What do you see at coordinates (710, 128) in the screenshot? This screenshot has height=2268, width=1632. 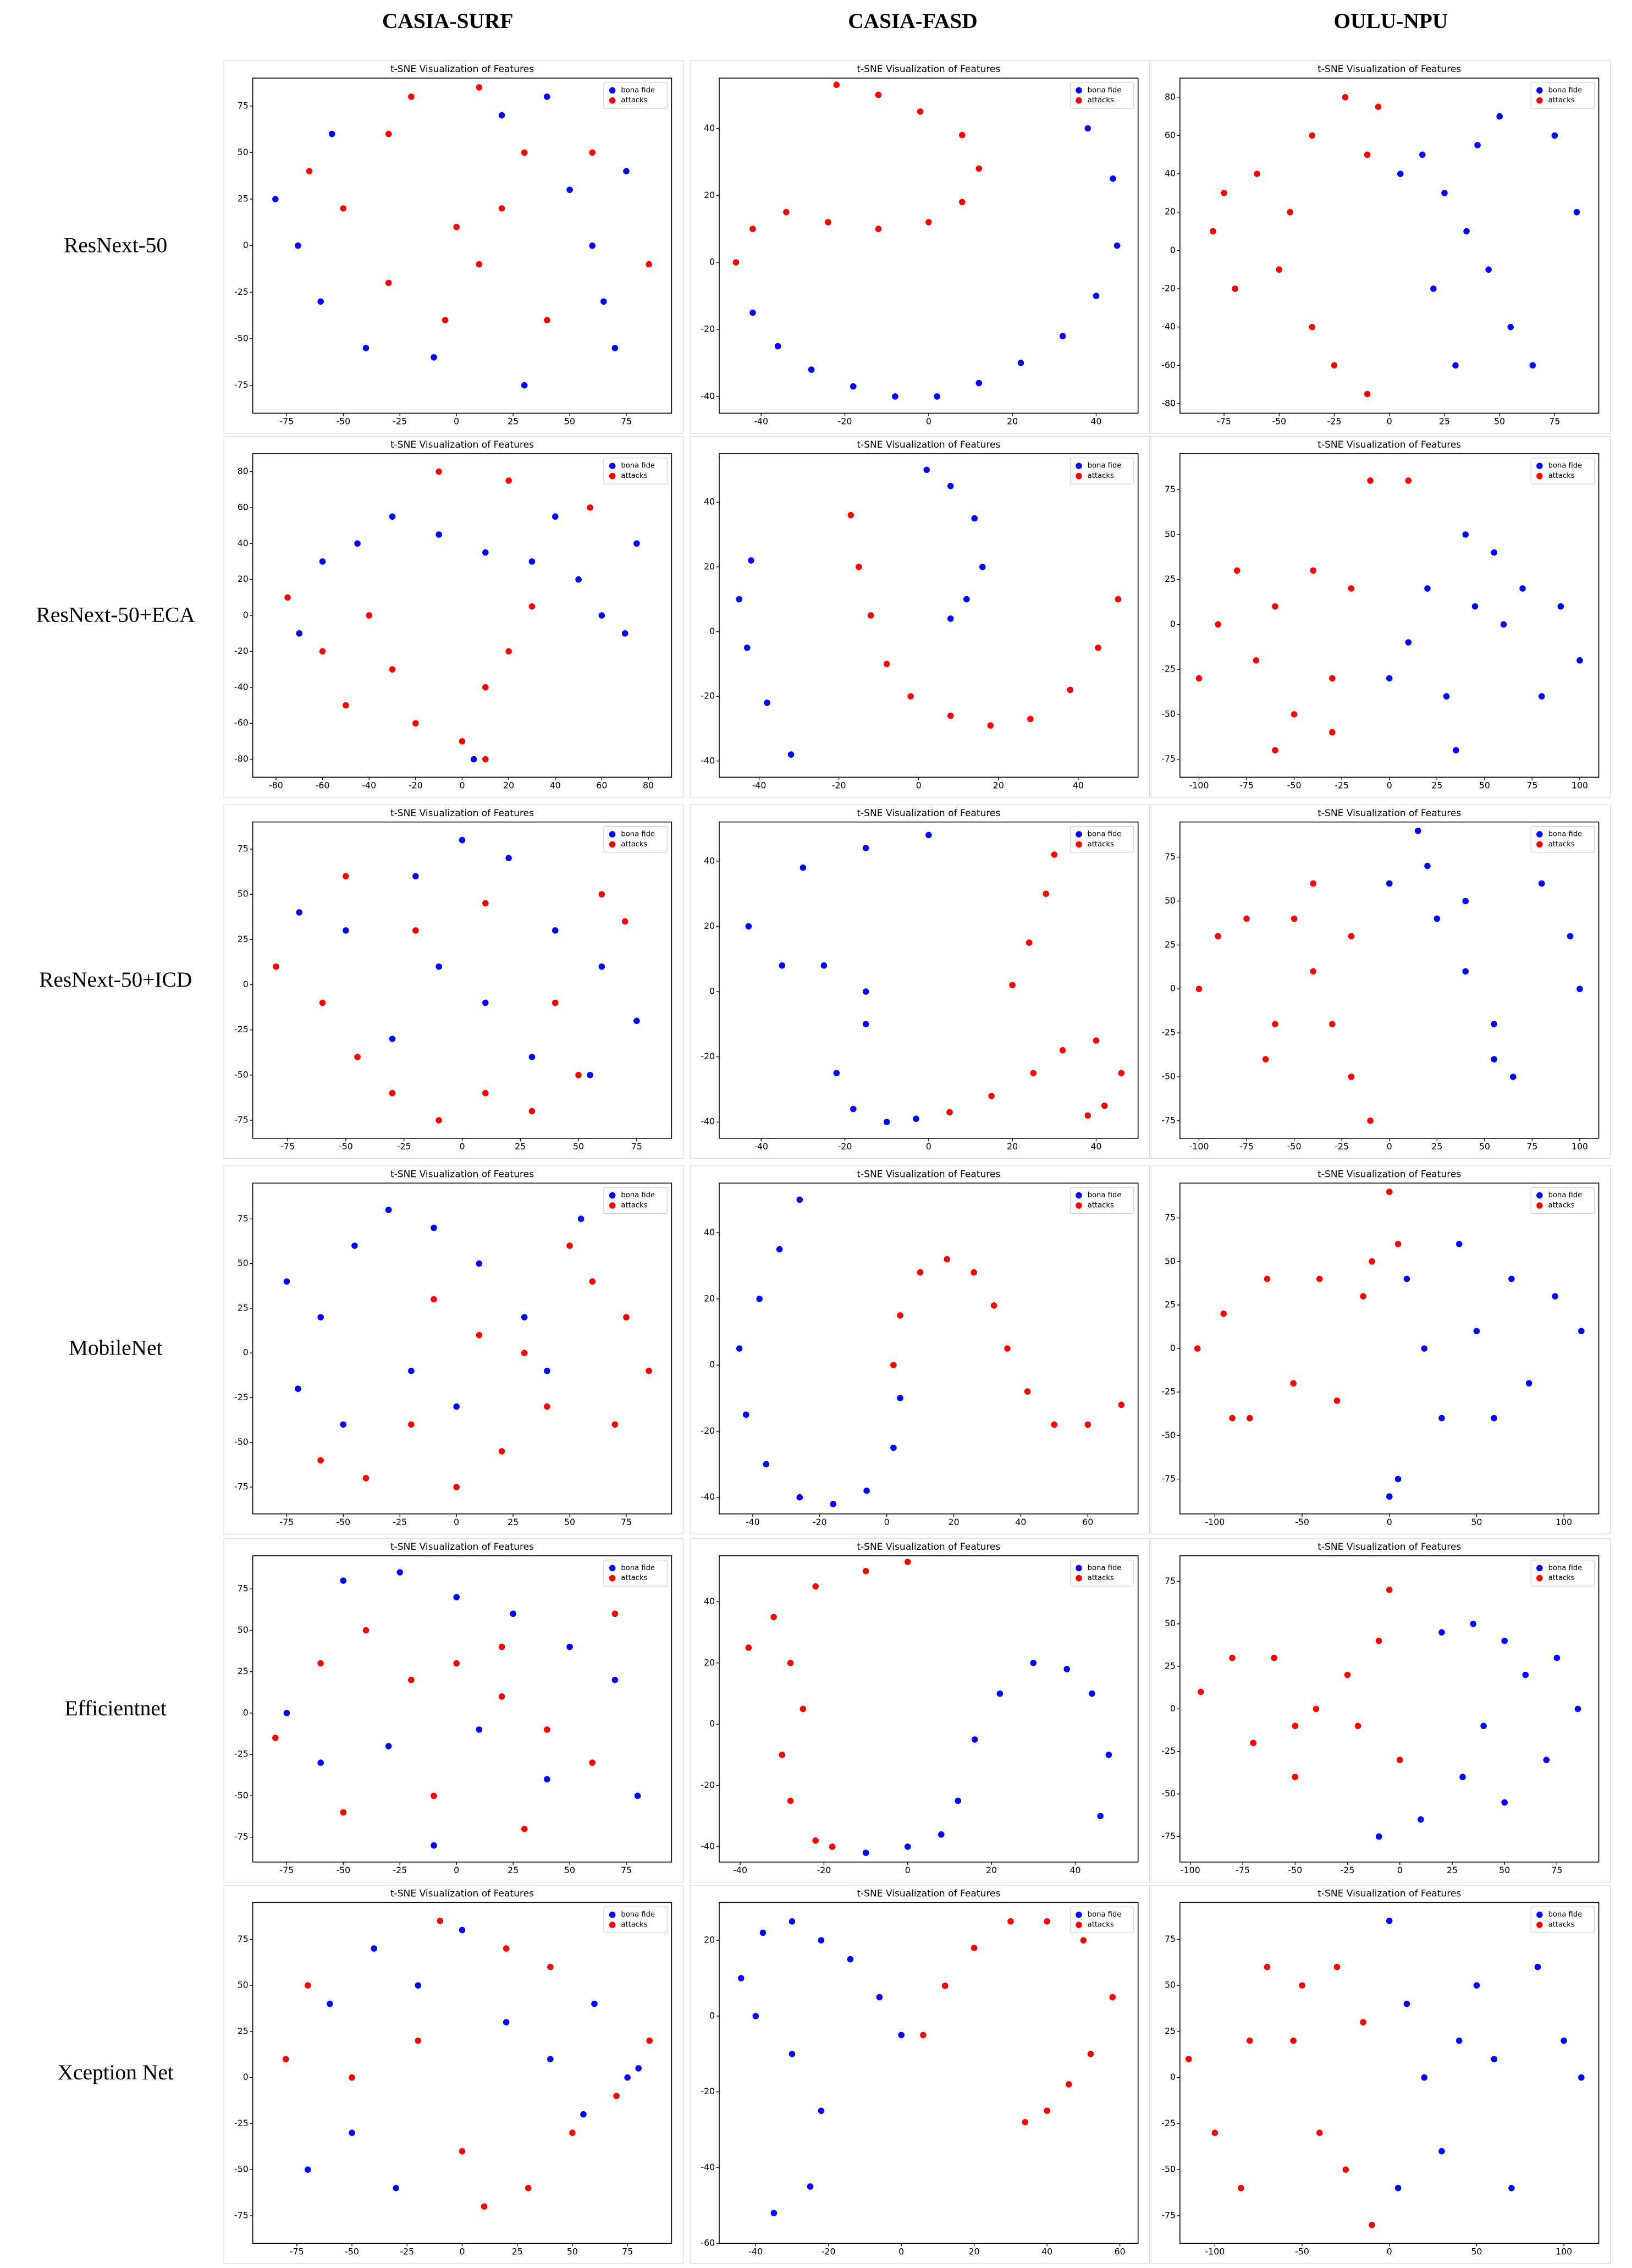 I see `y-tick-label: 40` at bounding box center [710, 128].